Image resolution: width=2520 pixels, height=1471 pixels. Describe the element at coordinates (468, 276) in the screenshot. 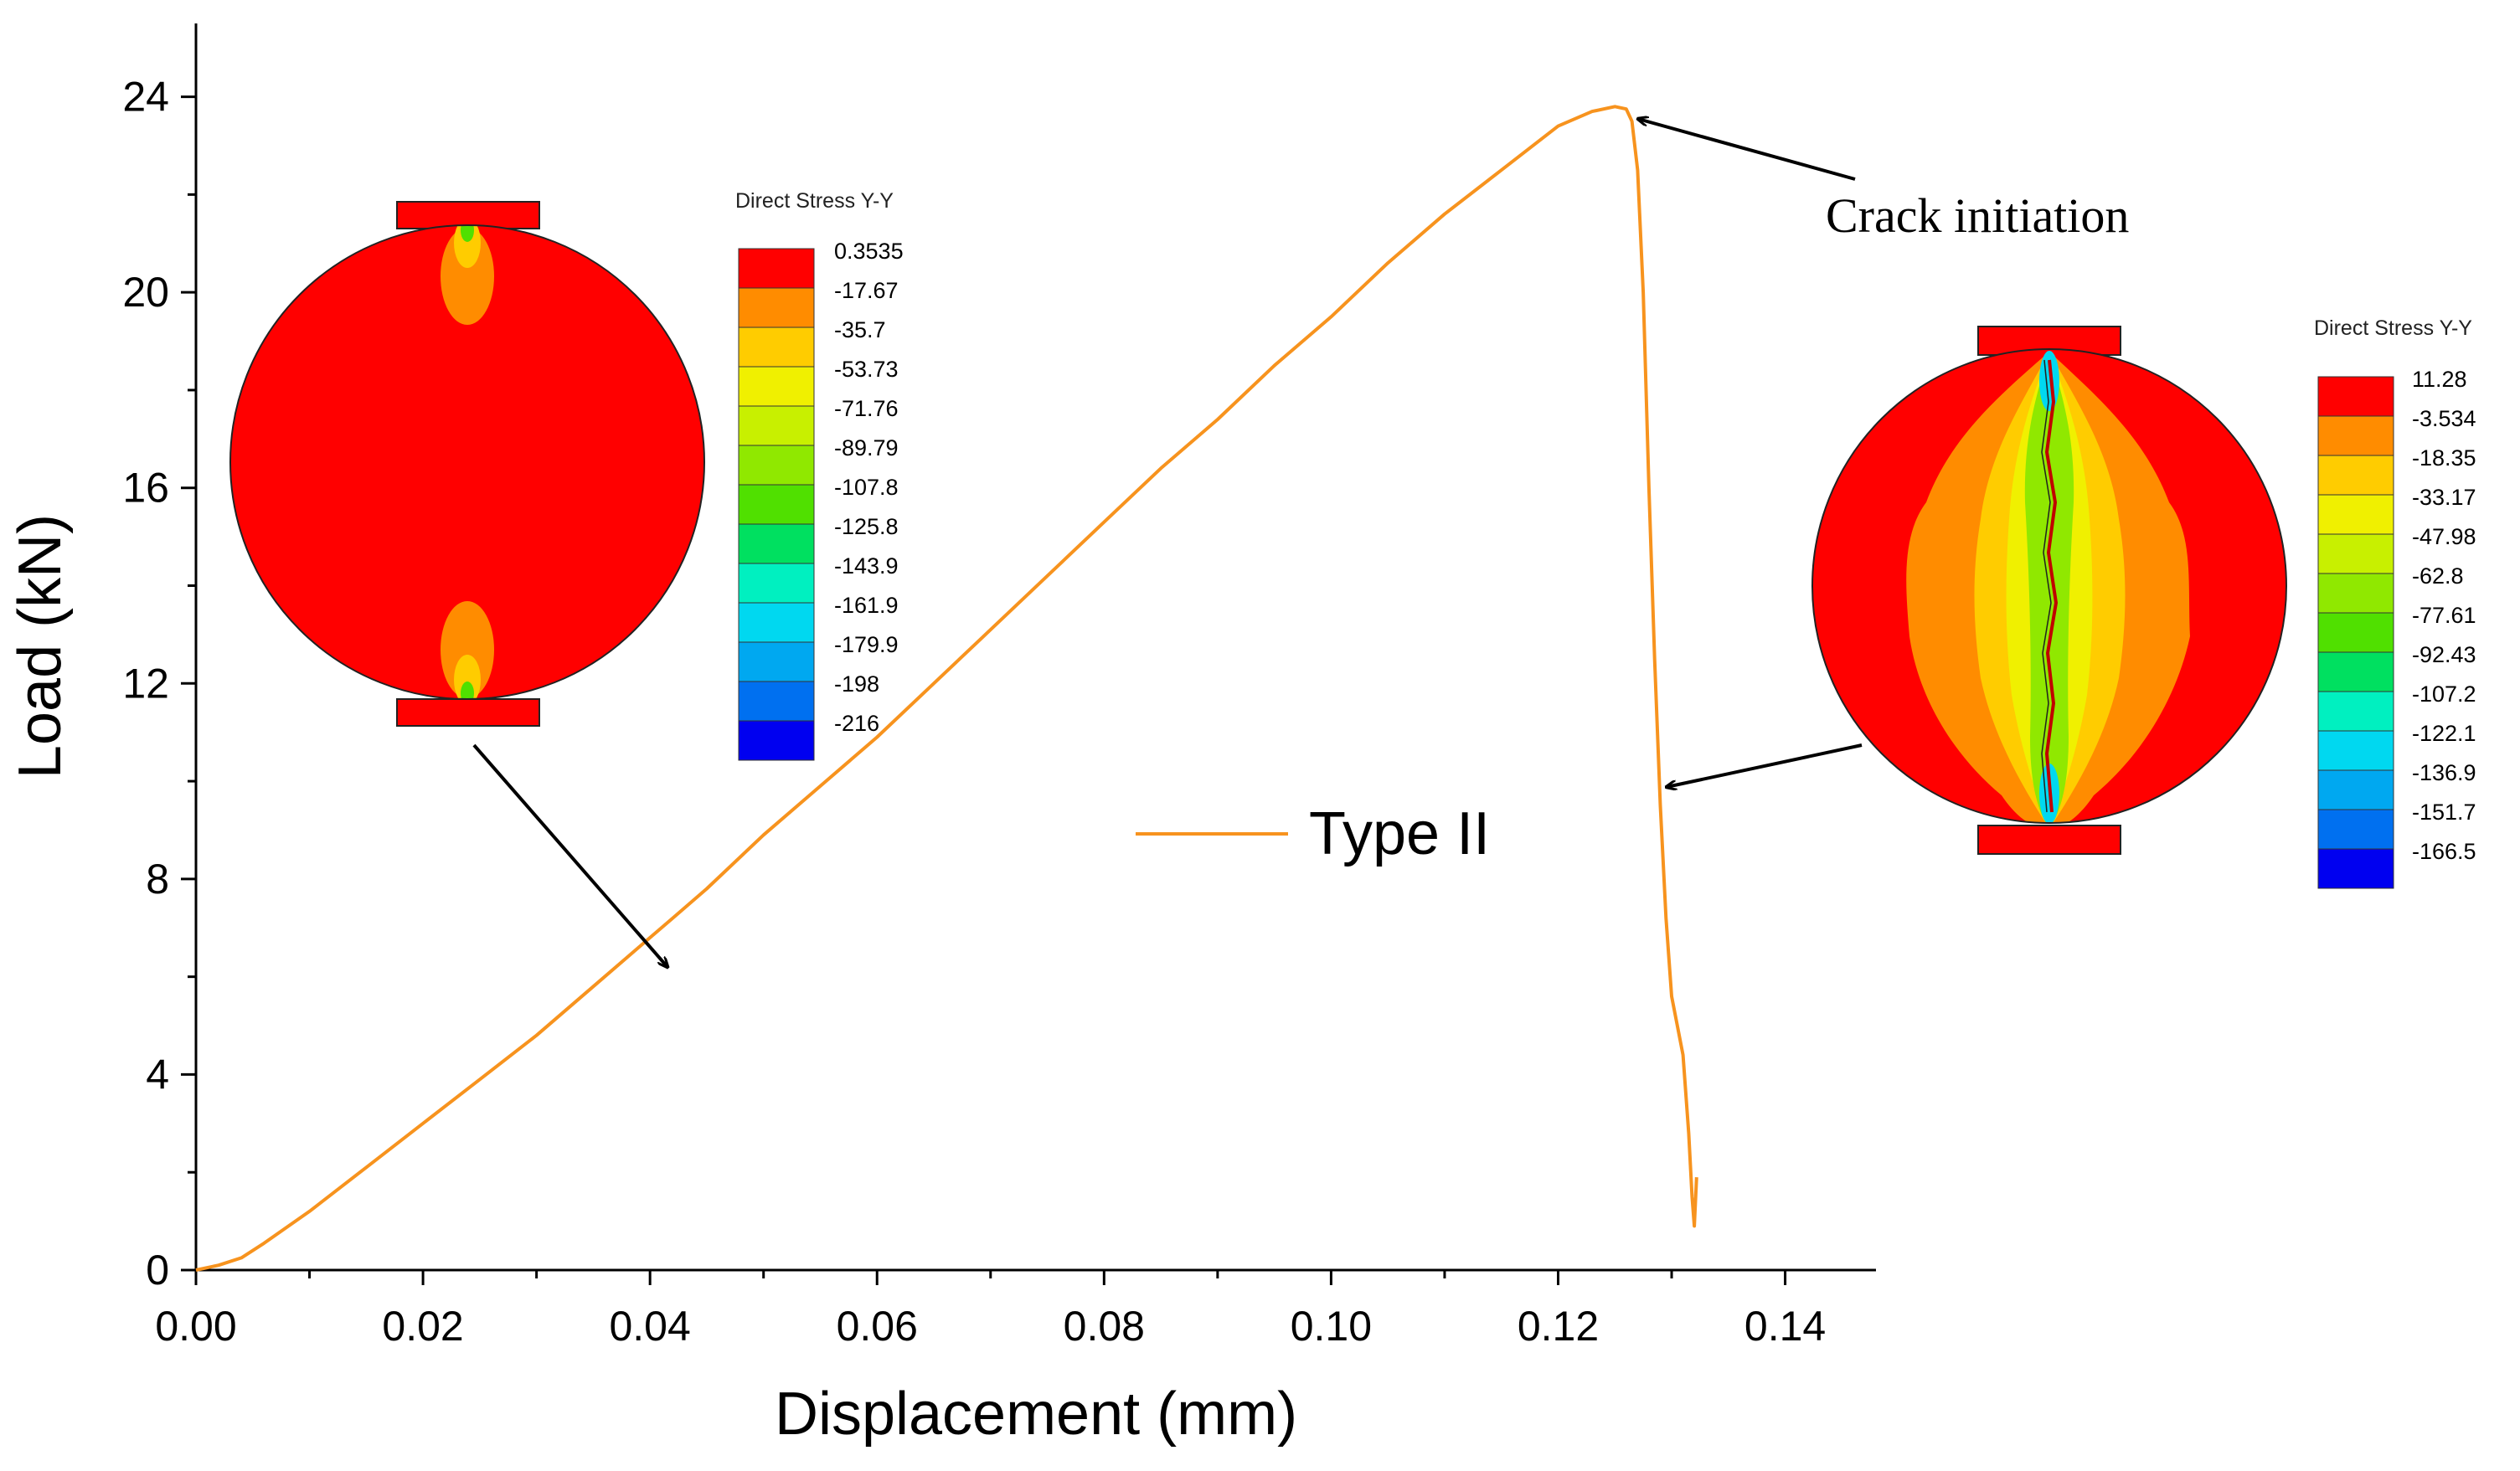

I see `inset-1-top-stress-zone` at that location.